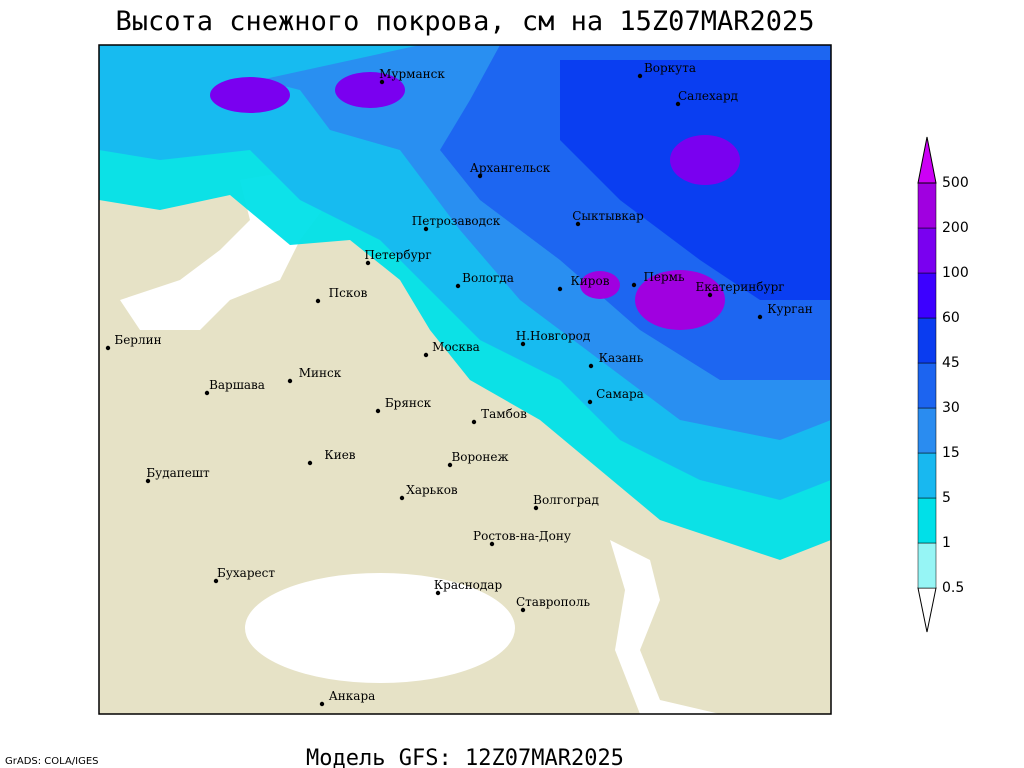  I want to click on black-sea, so click(380, 628).